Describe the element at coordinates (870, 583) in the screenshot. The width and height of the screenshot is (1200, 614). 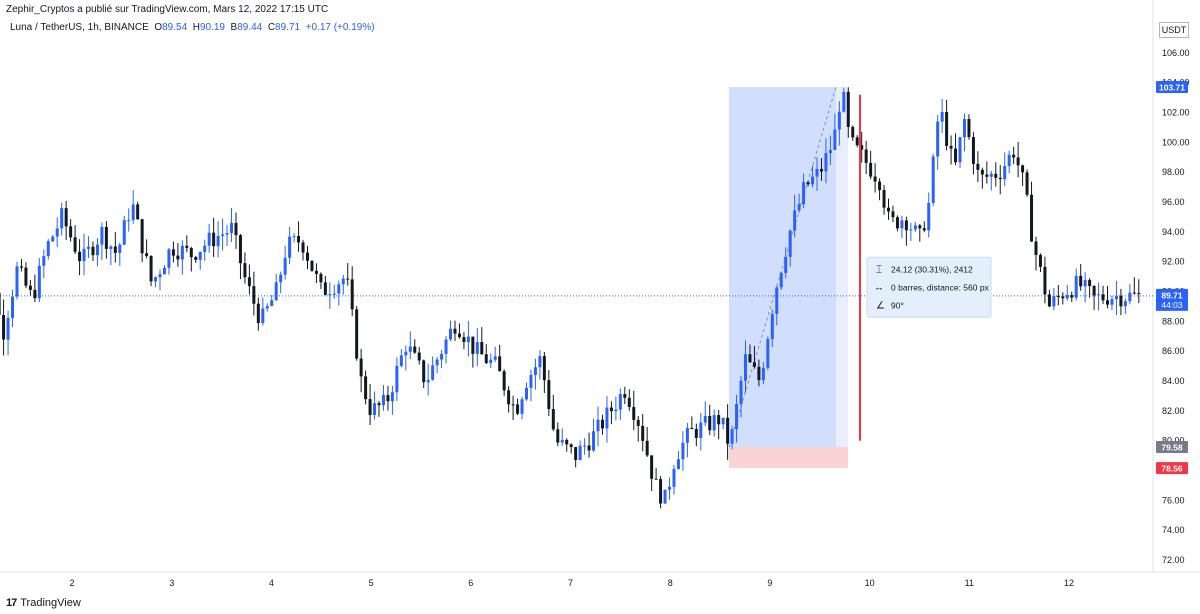
I see `x-tick-label: 10` at that location.